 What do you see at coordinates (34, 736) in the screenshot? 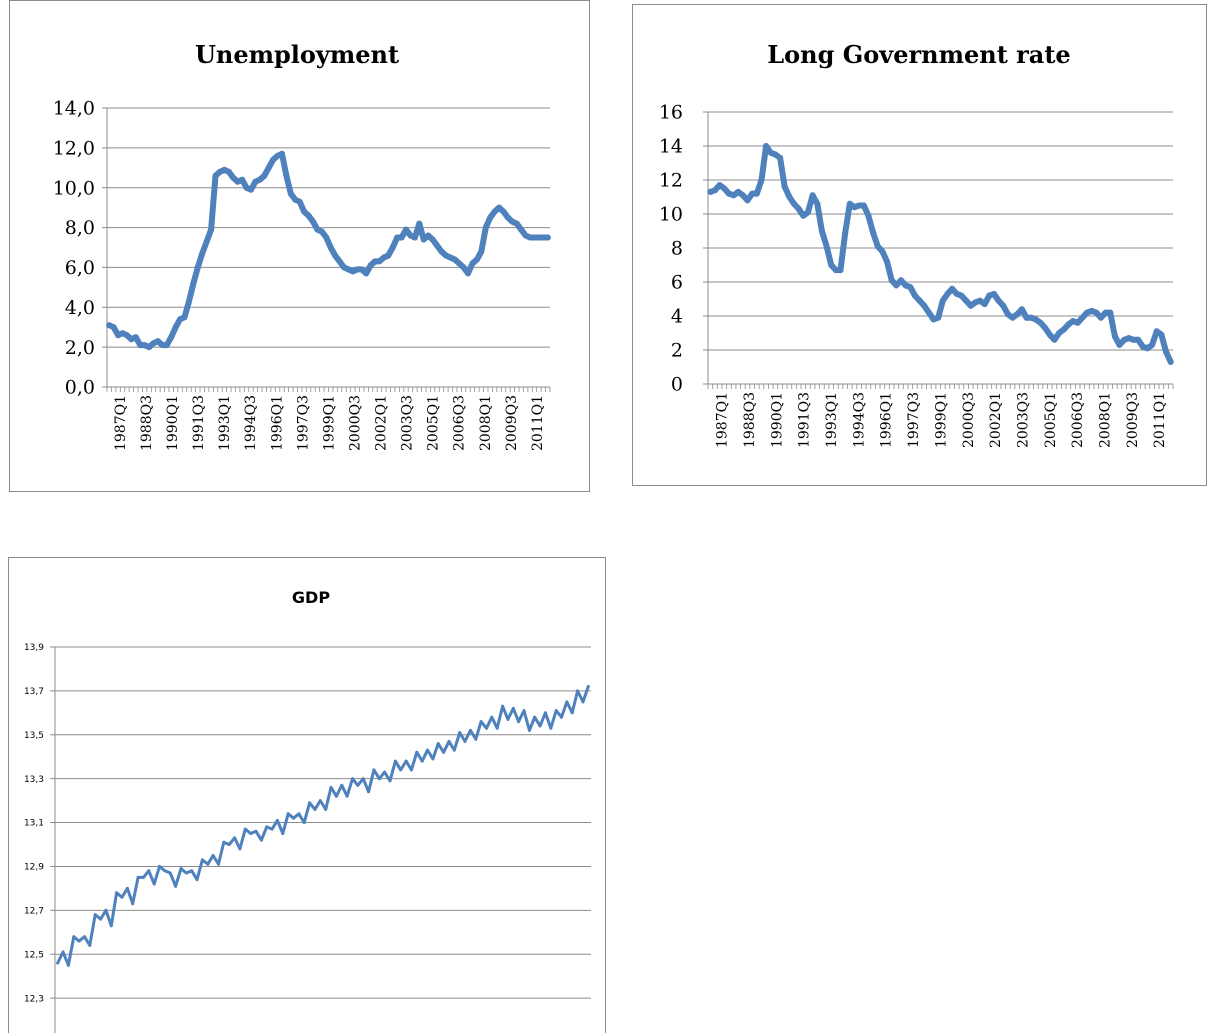
I see `y-tick-label: 13,5` at bounding box center [34, 736].